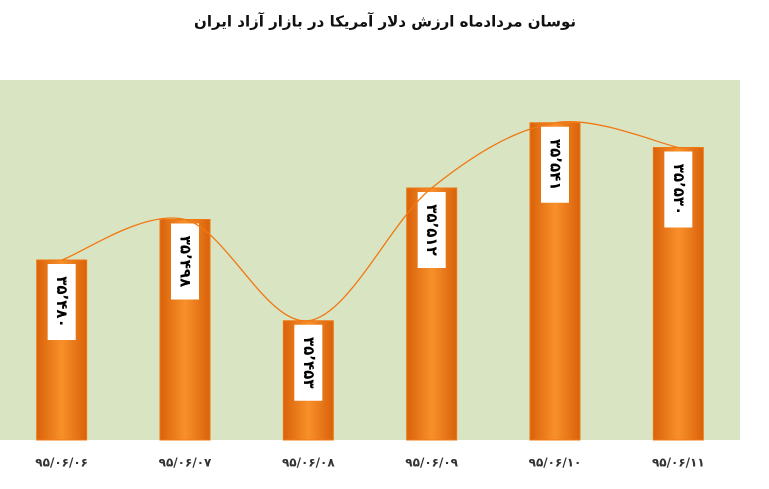  I want to click on x-tick-label: ۹۵/۰۶/۰۹, so click(431, 463).